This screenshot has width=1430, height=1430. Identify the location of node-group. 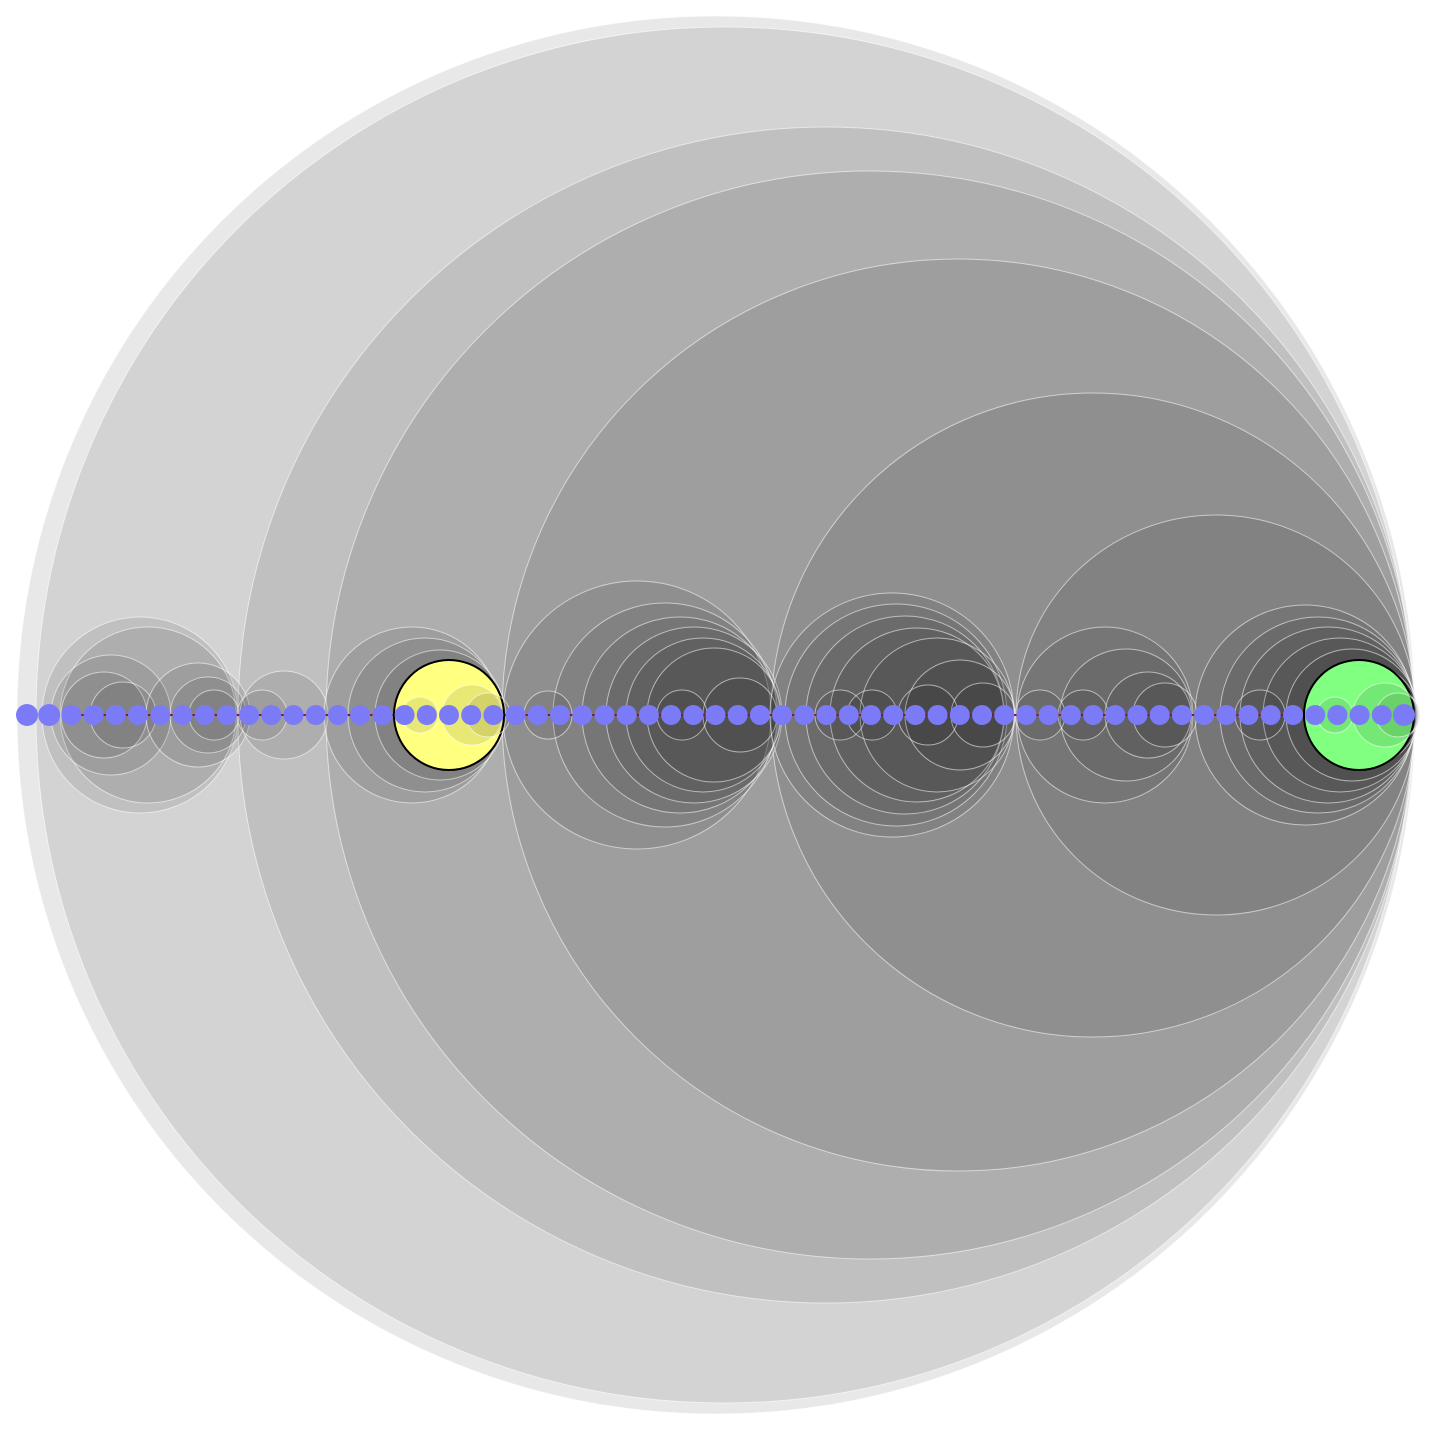
(715, 715).